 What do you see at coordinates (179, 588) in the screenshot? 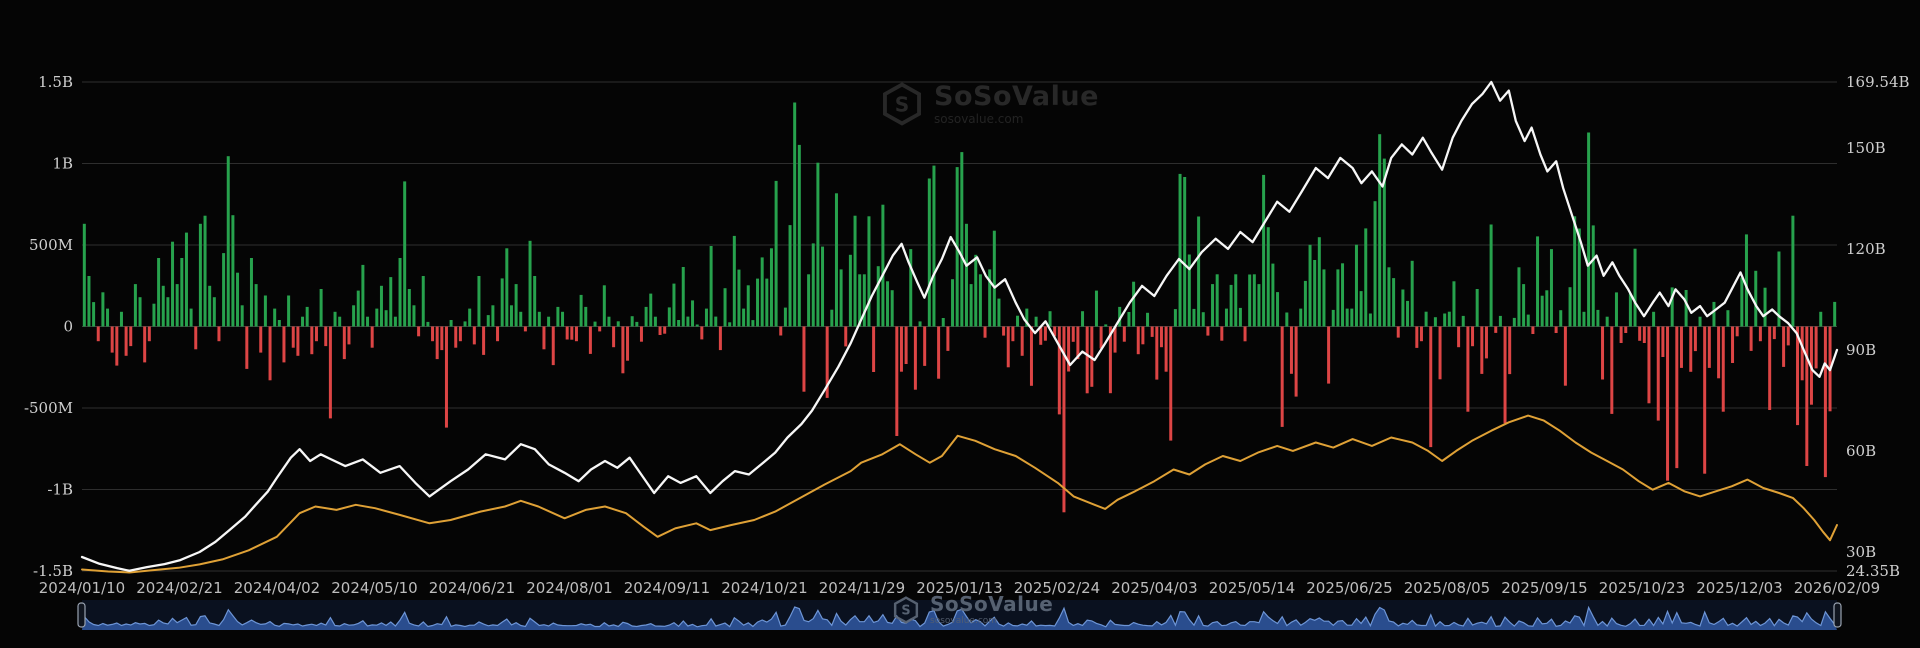
I see `x-axis-tick: 2024/02/21` at bounding box center [179, 588].